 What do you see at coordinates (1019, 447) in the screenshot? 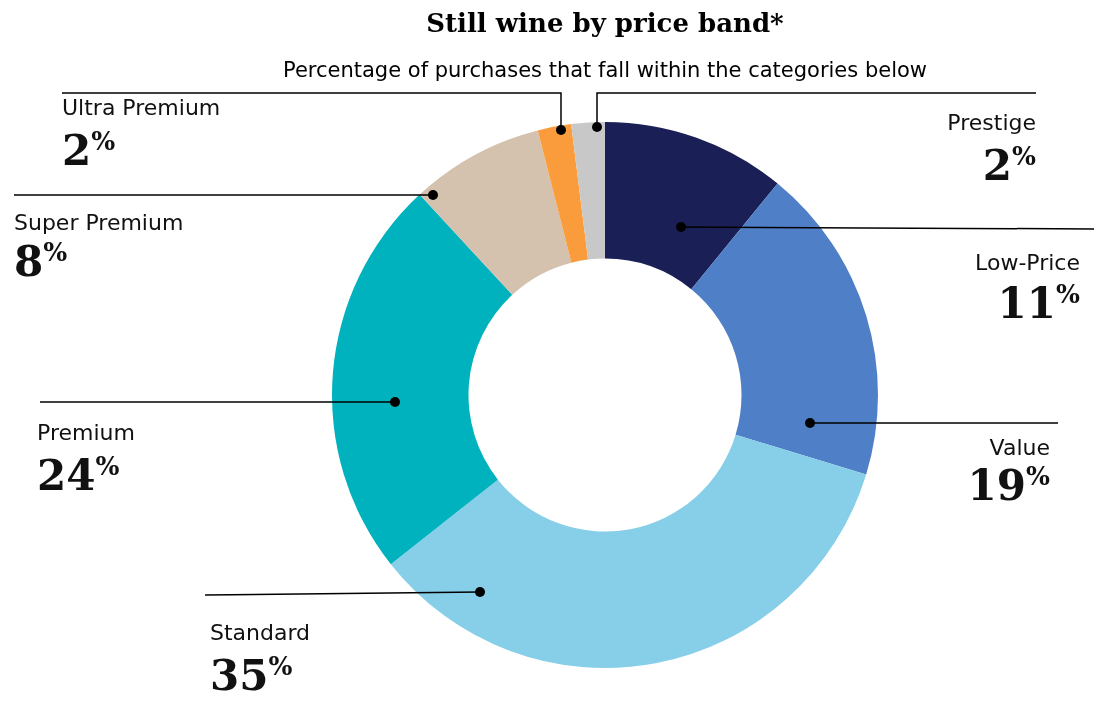
I see `slice-label: Value` at bounding box center [1019, 447].